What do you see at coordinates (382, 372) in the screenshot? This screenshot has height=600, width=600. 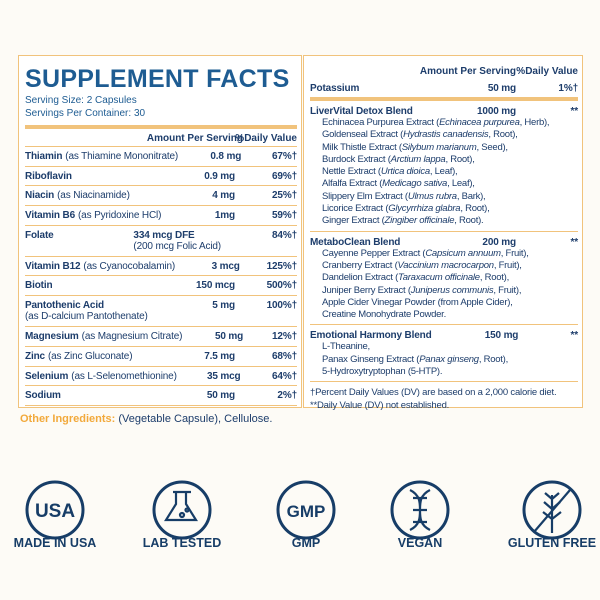 I see `ingredient-text: 5-Hydroxytryptophan (5-HTP).` at bounding box center [382, 372].